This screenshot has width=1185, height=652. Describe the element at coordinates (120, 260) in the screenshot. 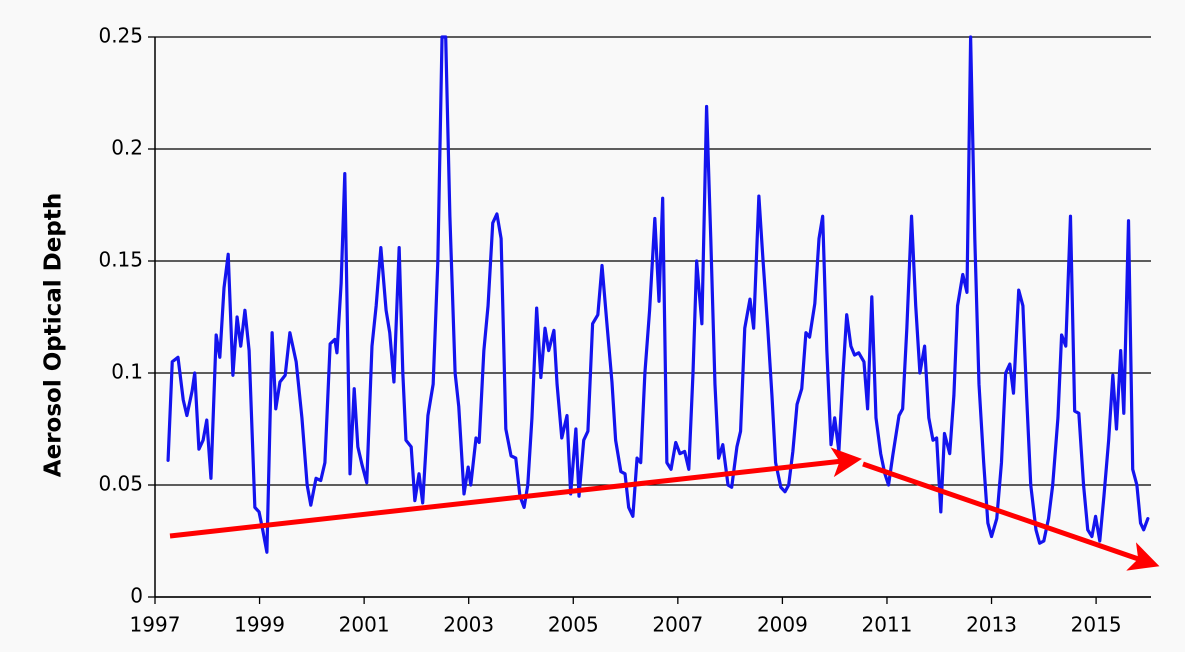

I see `y-tick-label: 0.15` at that location.